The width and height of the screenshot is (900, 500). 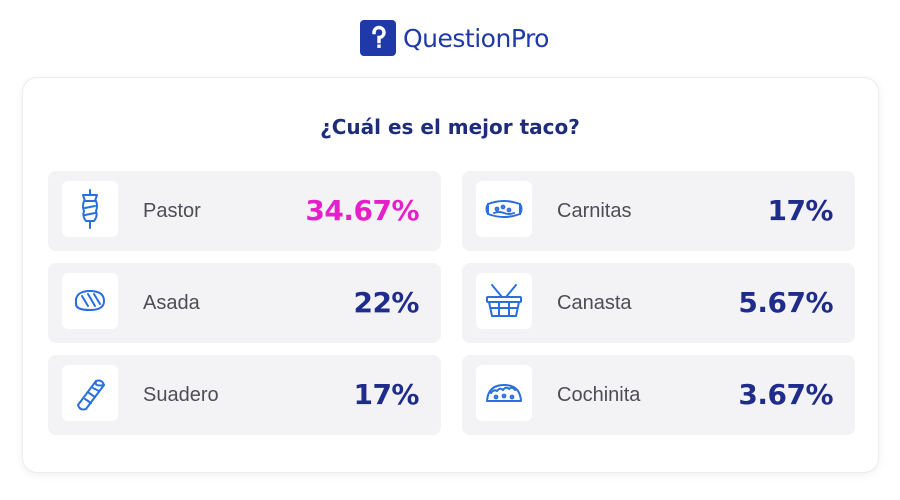 What do you see at coordinates (244, 303) in the screenshot?
I see `result-item-asada: Asada 22%` at bounding box center [244, 303].